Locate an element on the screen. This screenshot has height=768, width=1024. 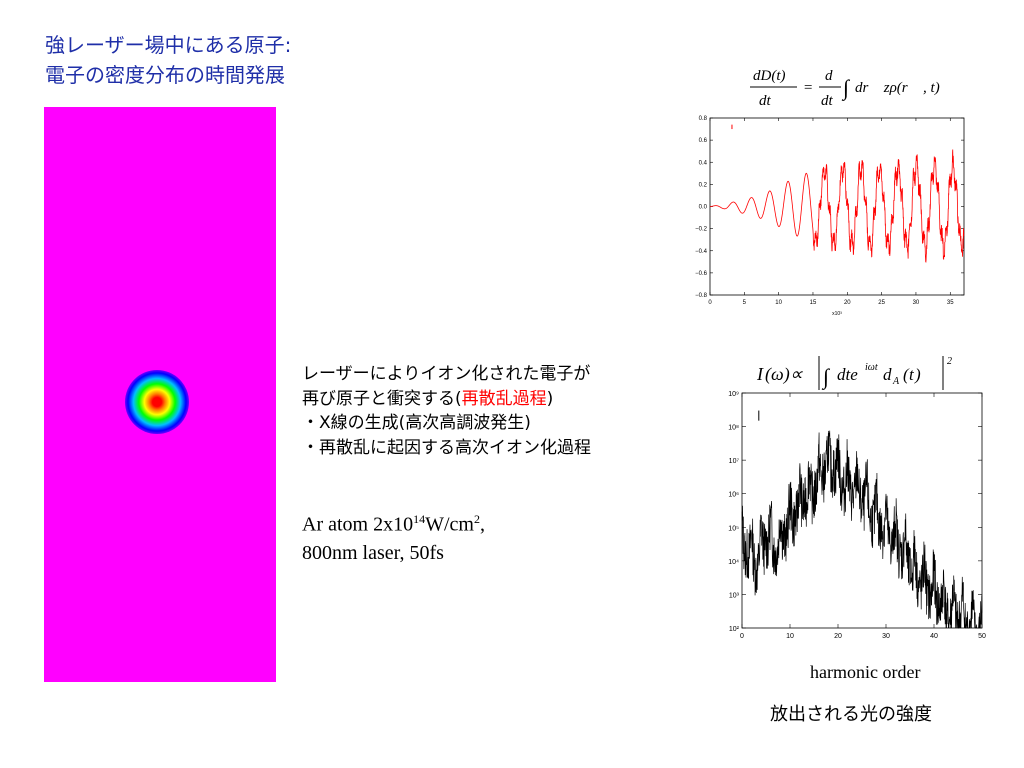
body-line-2-prefix: 再び原子と衝突する( is located at coordinates (382, 398).